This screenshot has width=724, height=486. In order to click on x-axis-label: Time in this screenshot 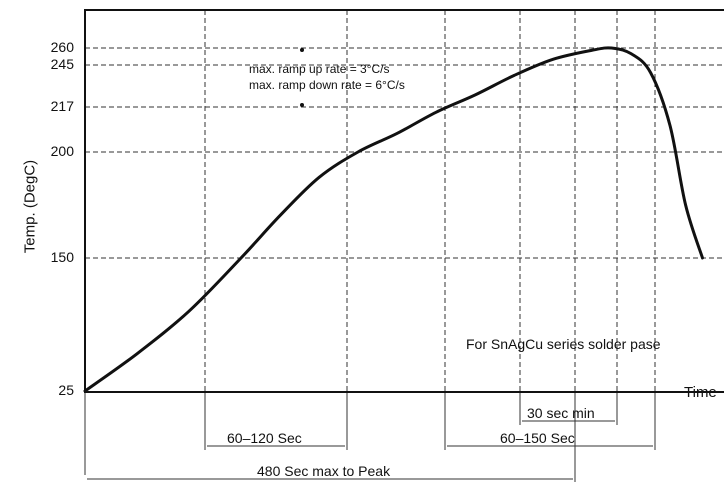, I will do `click(700, 392)`.